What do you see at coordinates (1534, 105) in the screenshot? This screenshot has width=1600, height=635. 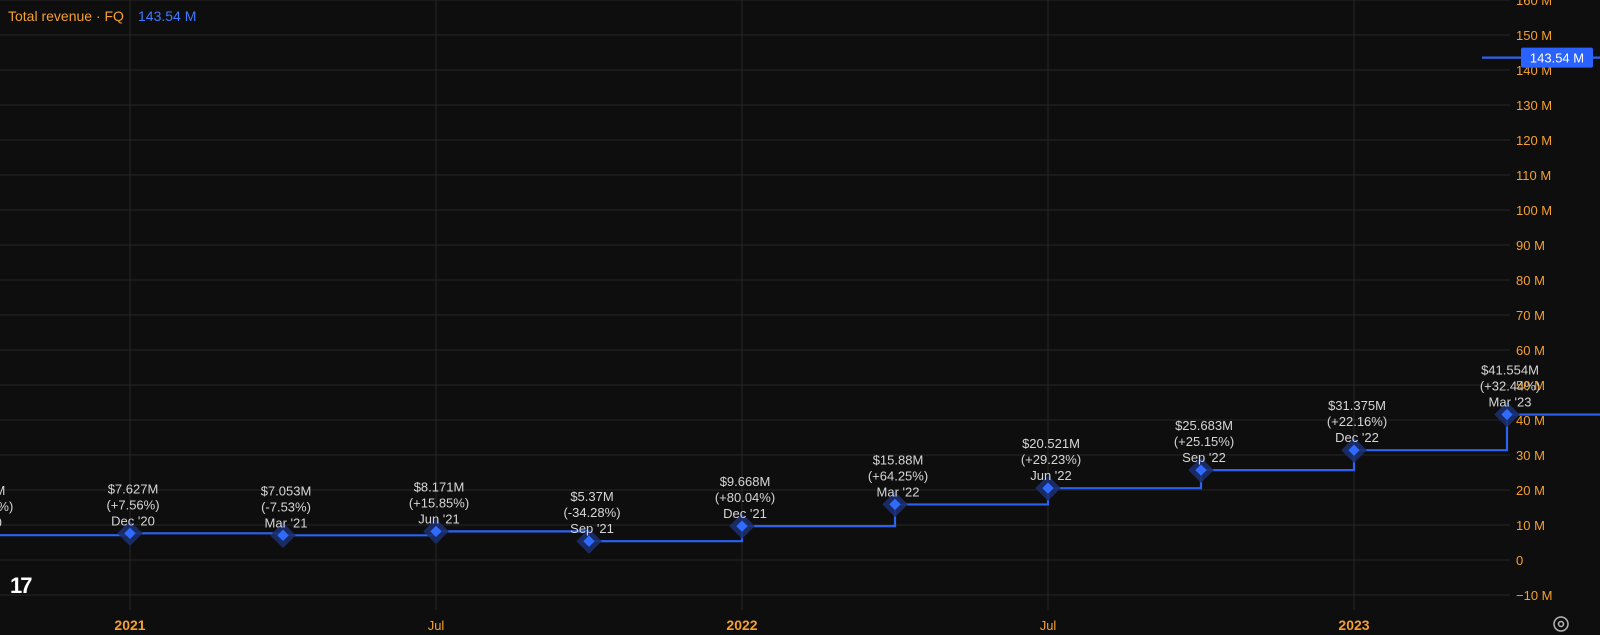 I see `y-tick-label: 130 M` at bounding box center [1534, 105].